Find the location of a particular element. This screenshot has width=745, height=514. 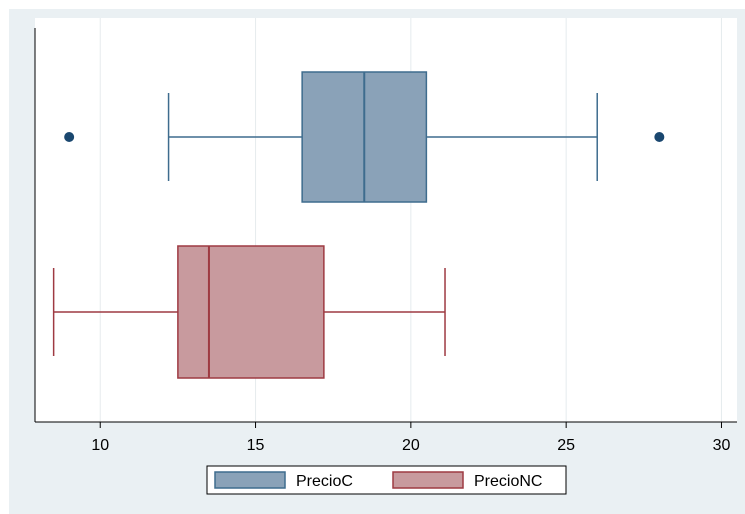

x-tick-label-30: 30 is located at coordinates (722, 445).